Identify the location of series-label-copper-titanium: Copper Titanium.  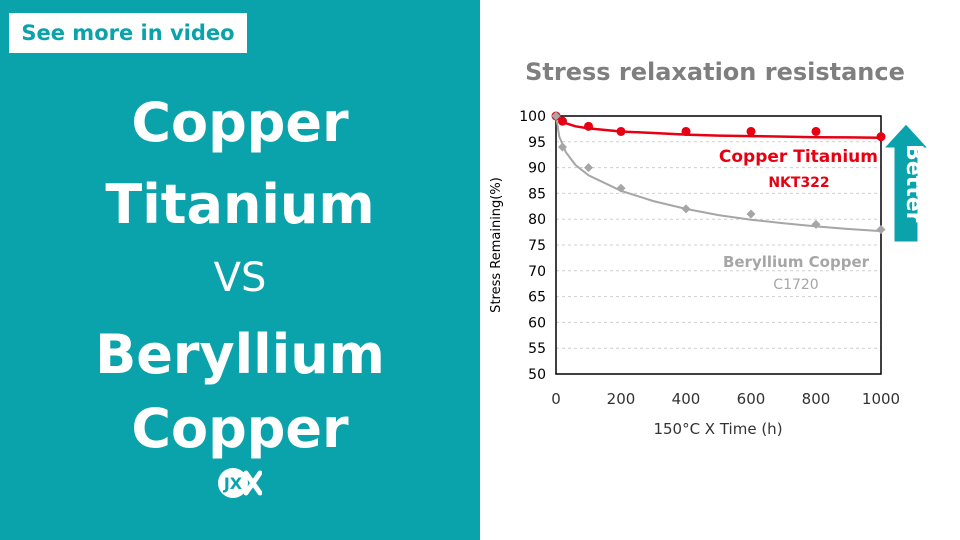
(798, 157).